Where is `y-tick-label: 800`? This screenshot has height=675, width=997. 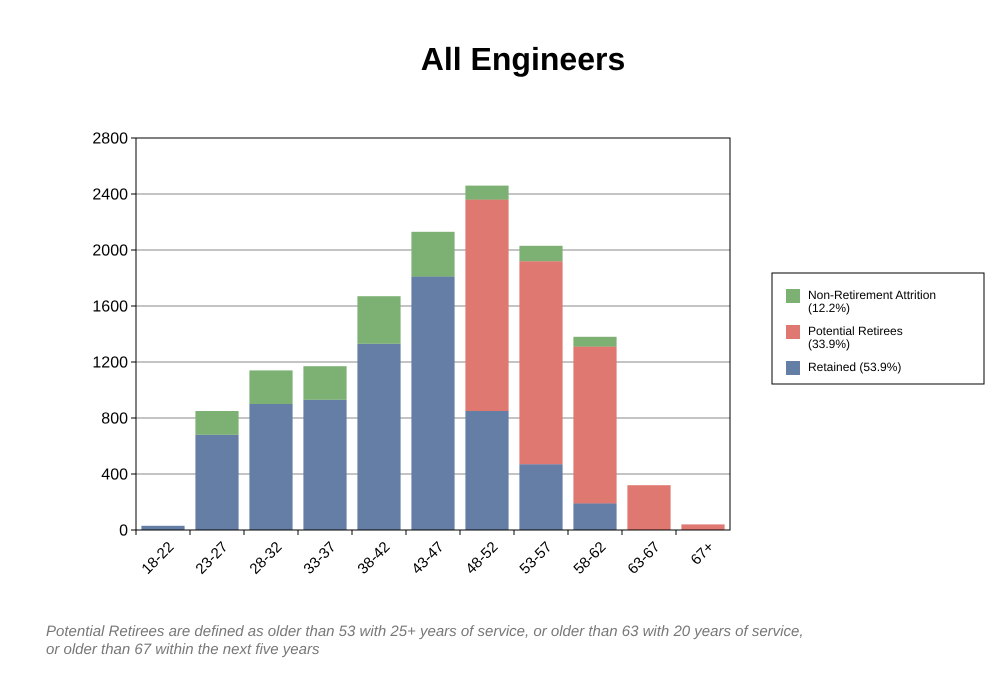
y-tick-label: 800 is located at coordinates (114, 419).